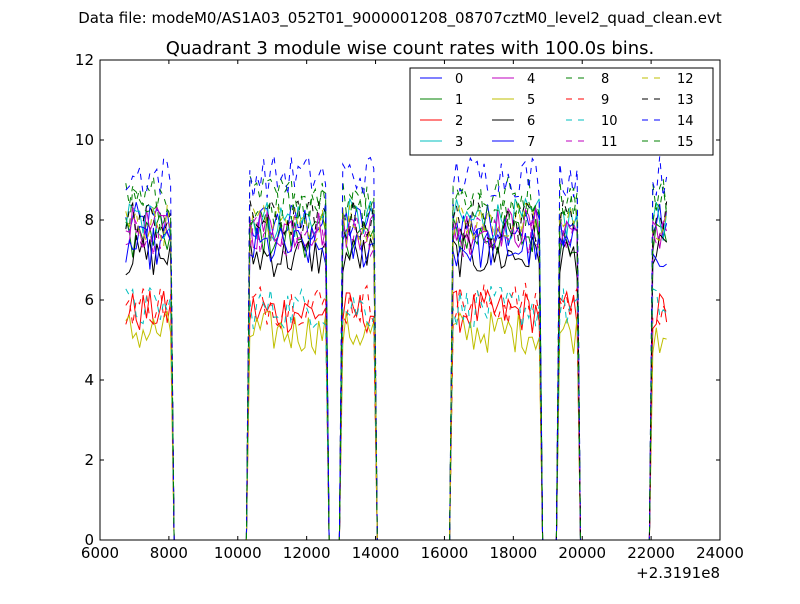 The height and width of the screenshot is (604, 800). I want to click on legend-label-8: 8, so click(605, 79).